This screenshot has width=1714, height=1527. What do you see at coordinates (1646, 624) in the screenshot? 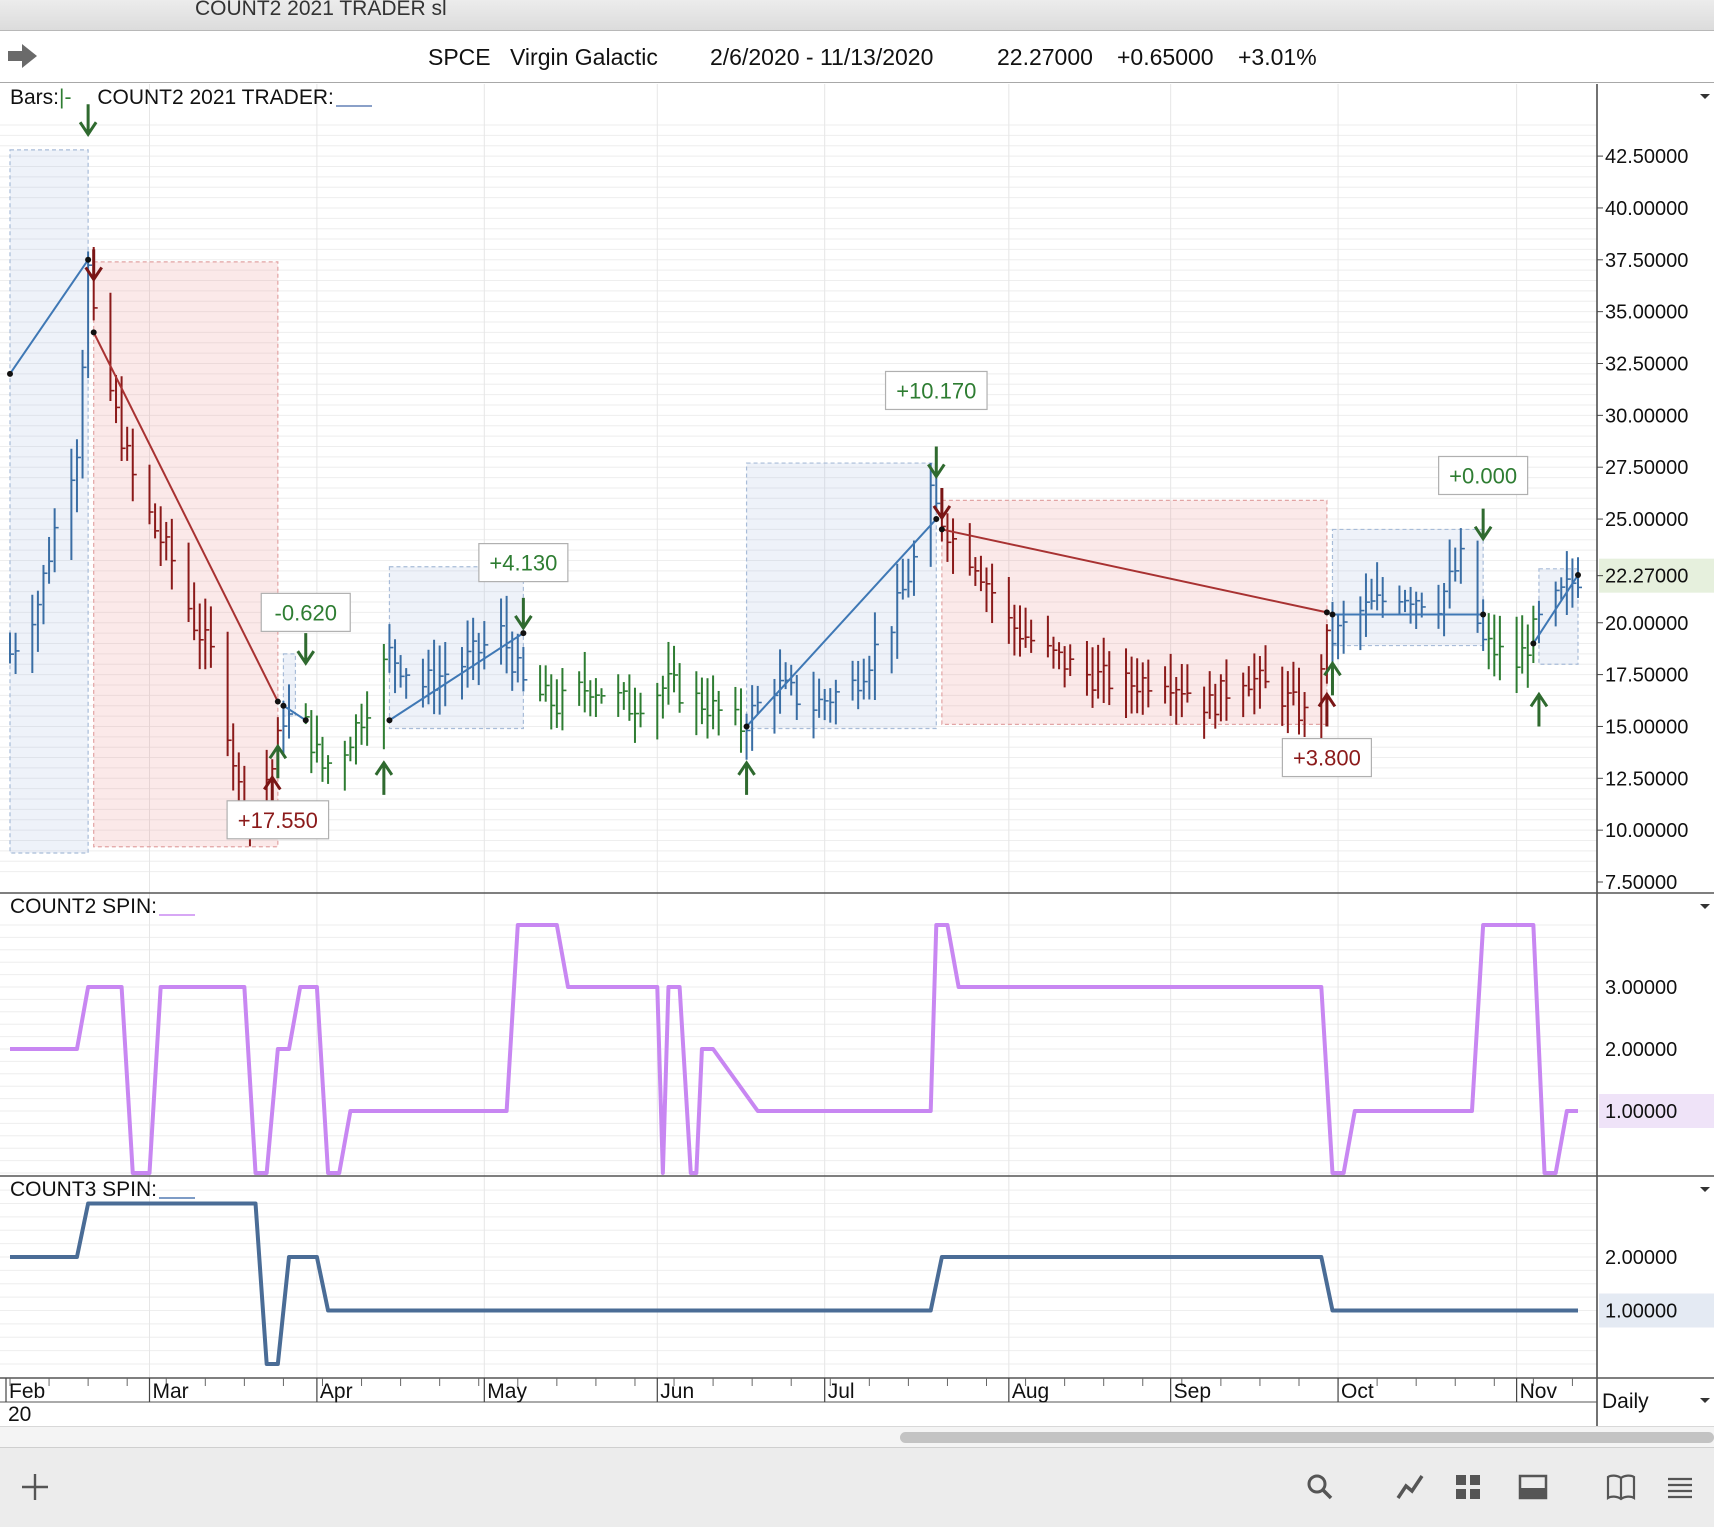
I see `y-tick-label: 20.00000` at bounding box center [1646, 624].